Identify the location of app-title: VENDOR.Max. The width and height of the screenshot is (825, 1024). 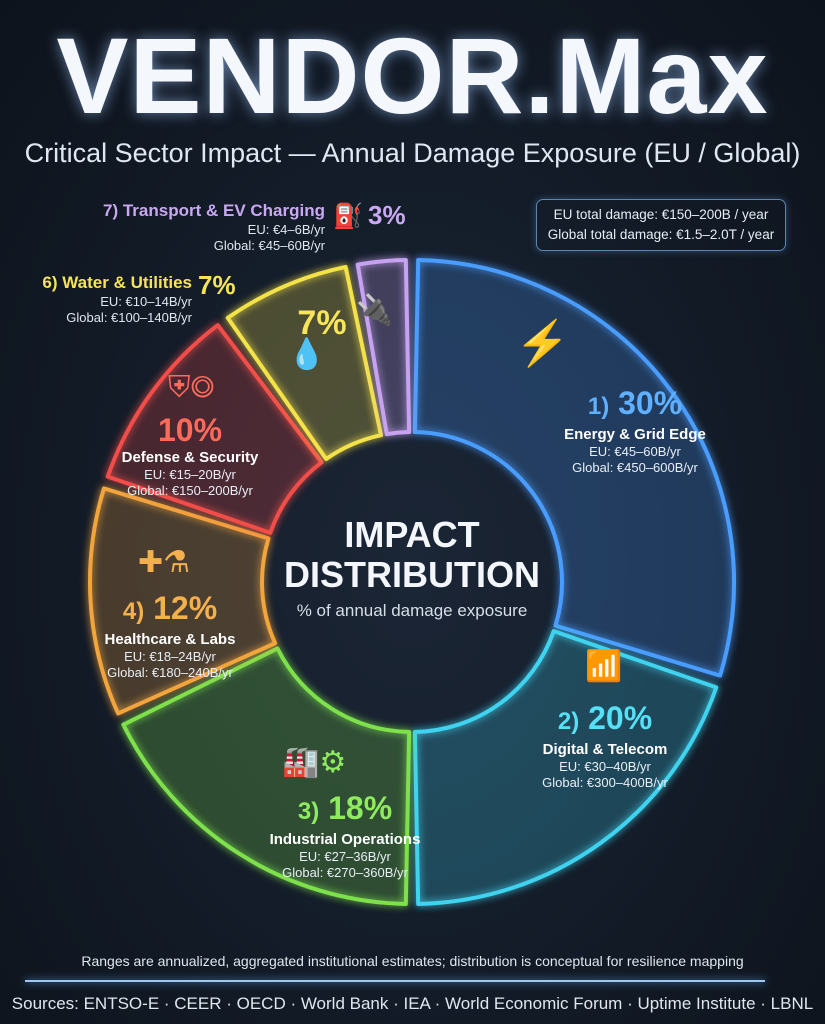
(412, 75).